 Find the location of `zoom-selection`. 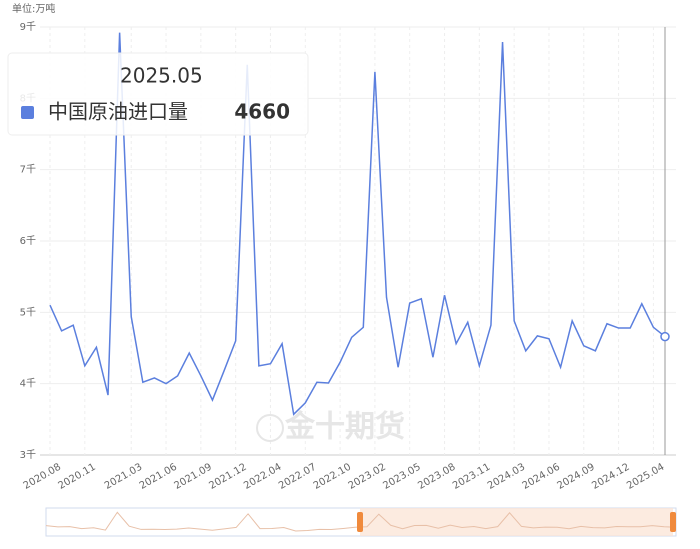

zoom-selection is located at coordinates (516, 522).